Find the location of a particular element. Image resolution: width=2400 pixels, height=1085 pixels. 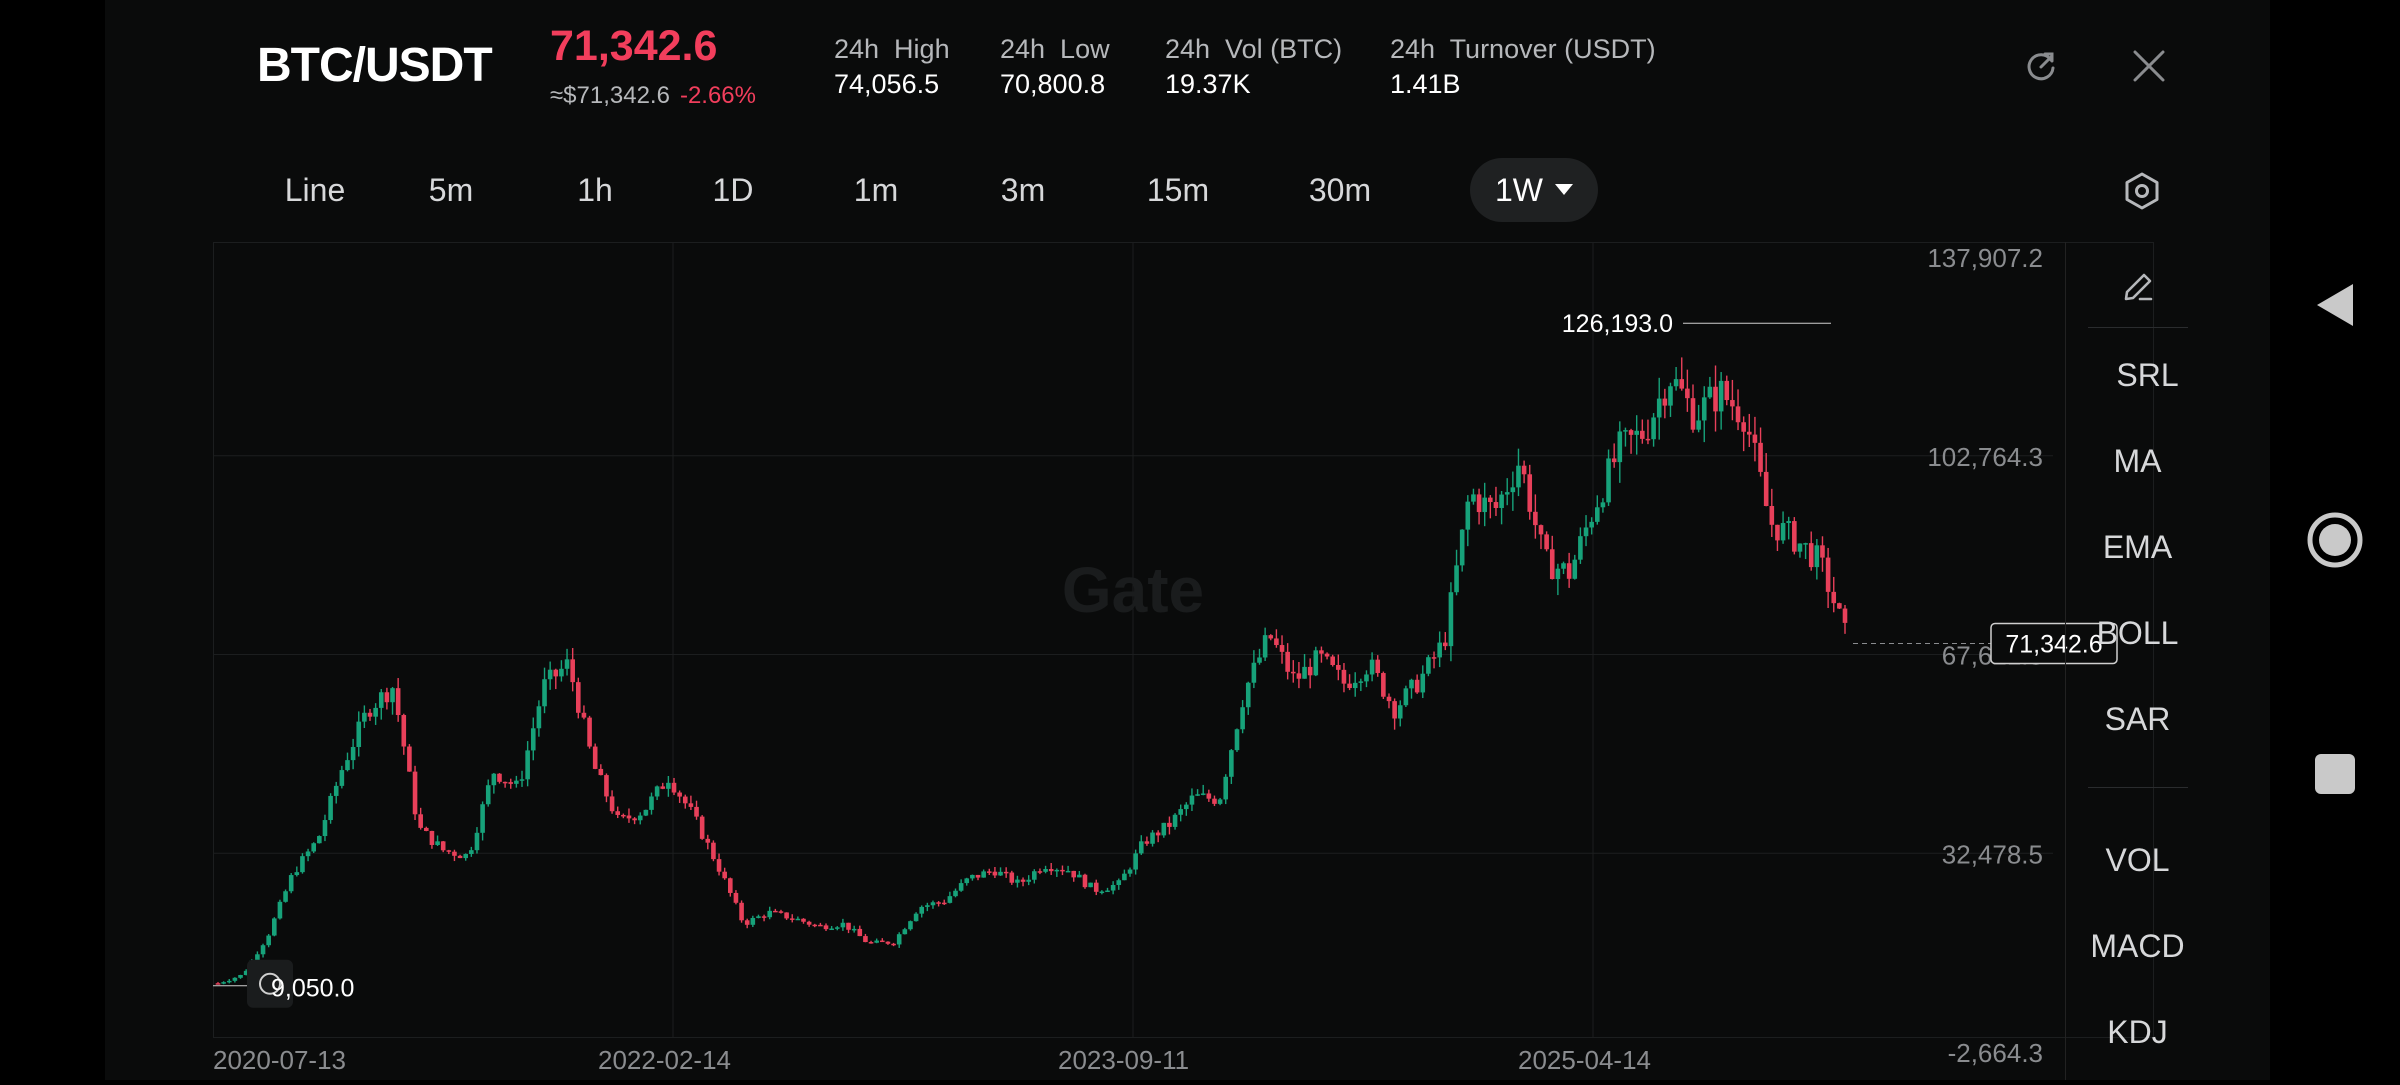

active-timeframe: 1W is located at coordinates (1519, 189).